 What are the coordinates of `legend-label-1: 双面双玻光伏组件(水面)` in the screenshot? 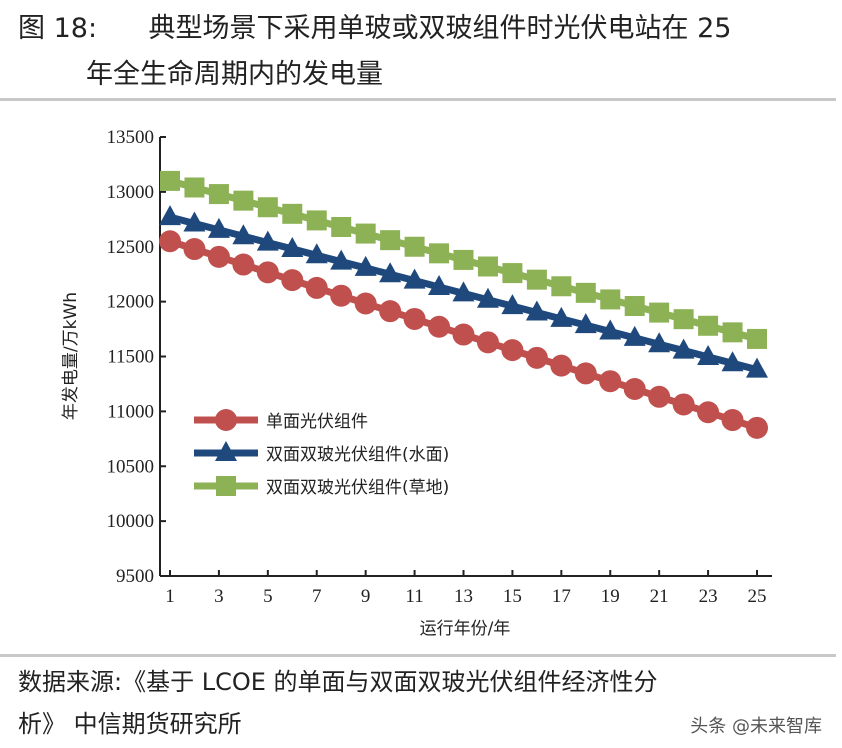 It's located at (357, 455).